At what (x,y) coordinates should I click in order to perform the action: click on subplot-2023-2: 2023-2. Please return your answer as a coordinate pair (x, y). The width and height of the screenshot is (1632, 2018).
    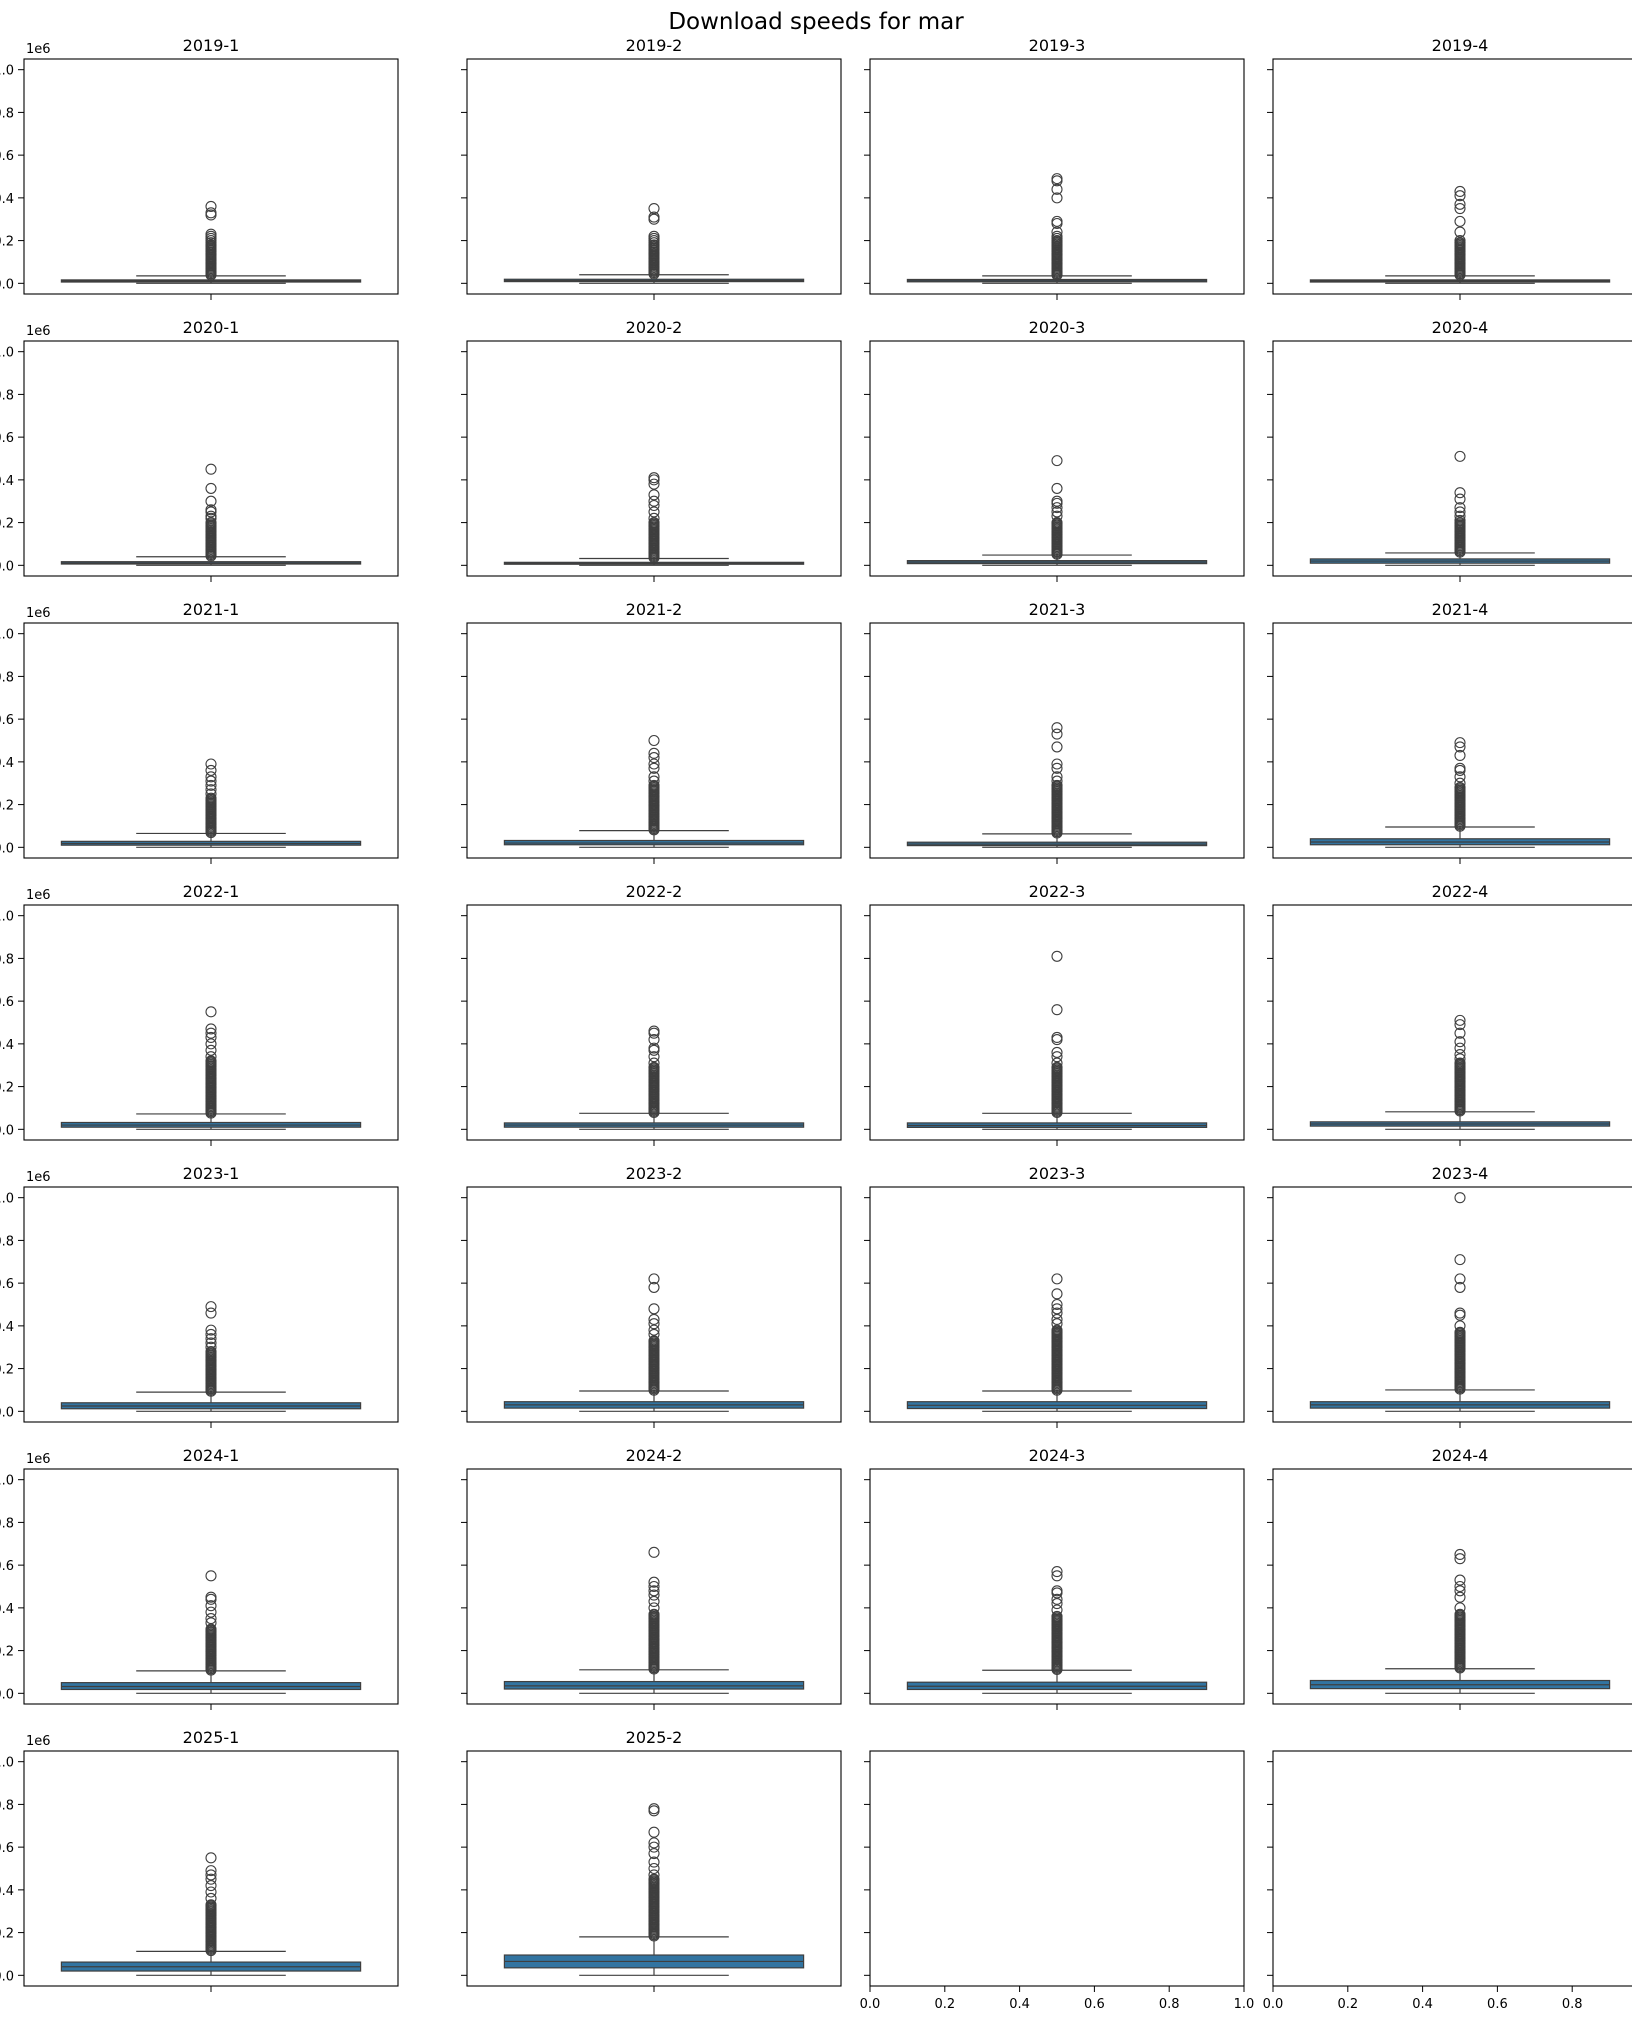
    Looking at the image, I should click on (651, 1296).